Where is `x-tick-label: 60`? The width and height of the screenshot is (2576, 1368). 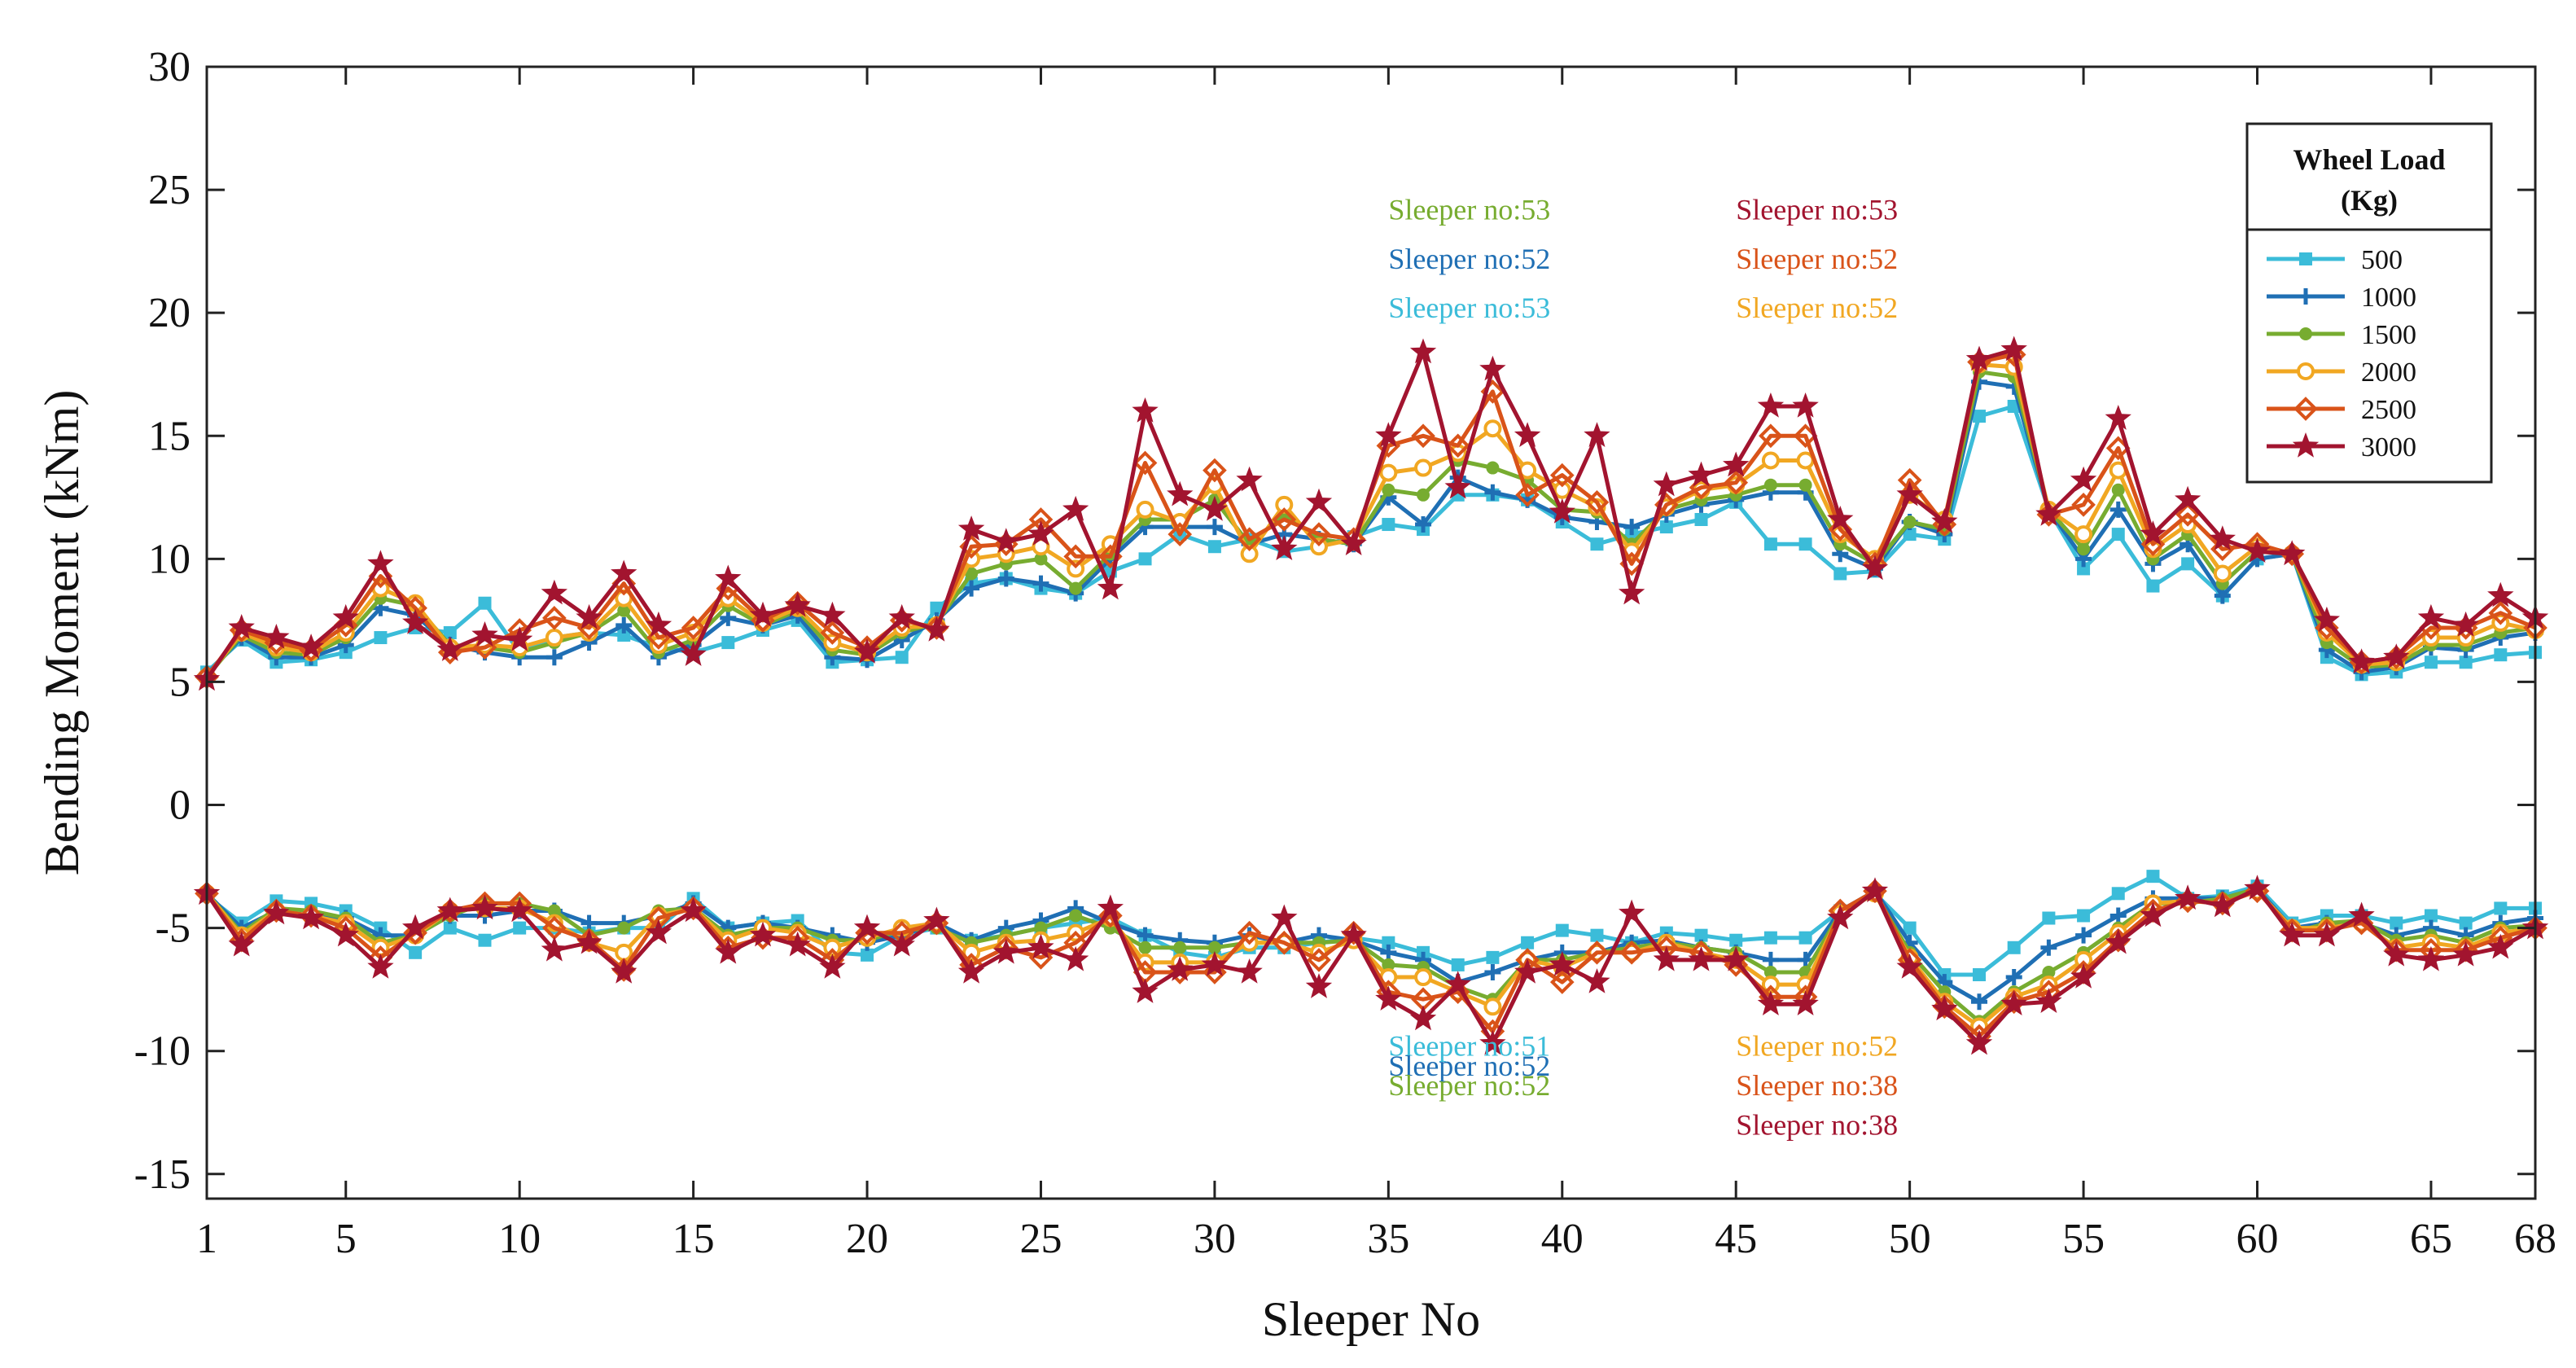
x-tick-label: 60 is located at coordinates (2257, 1239).